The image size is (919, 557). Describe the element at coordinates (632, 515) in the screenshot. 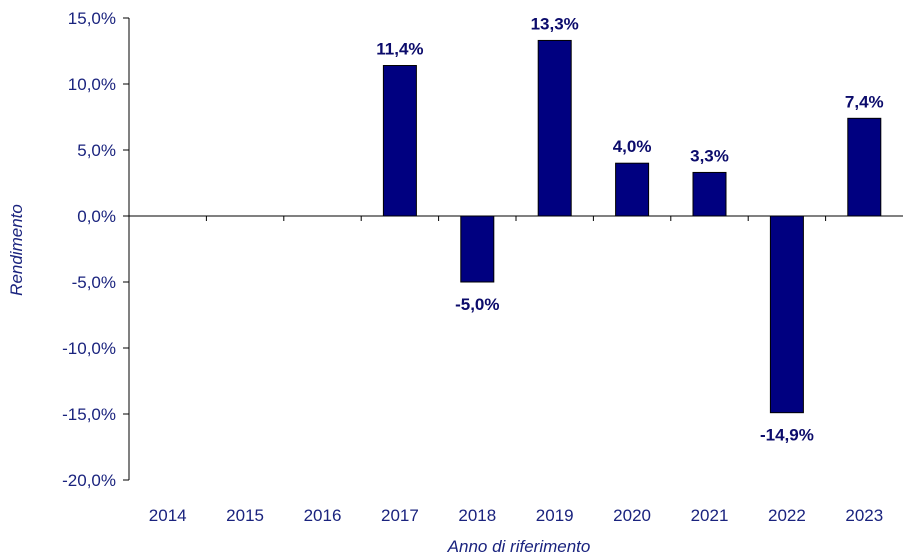

I see `x-tick-label: 2020` at that location.